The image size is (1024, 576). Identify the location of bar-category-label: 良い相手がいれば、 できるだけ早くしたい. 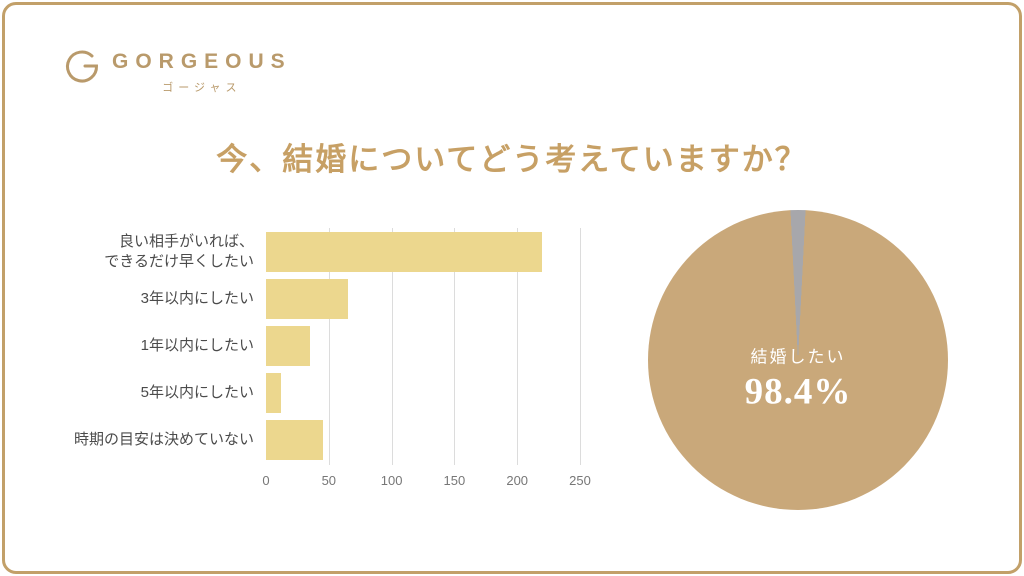
(179, 251).